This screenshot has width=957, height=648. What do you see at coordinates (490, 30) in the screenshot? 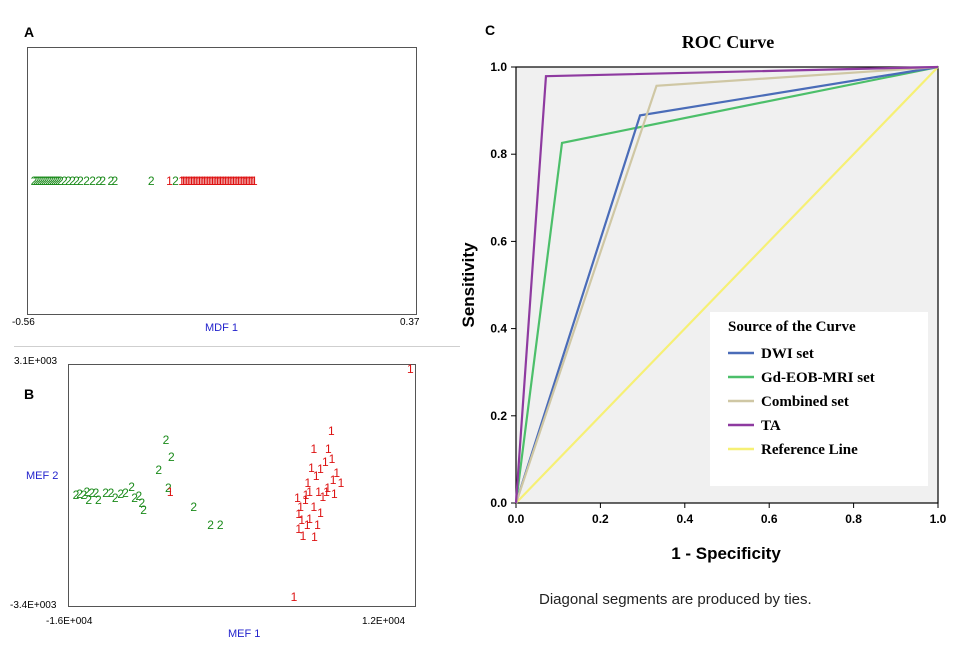
I see `panel-label-c: C` at bounding box center [490, 30].